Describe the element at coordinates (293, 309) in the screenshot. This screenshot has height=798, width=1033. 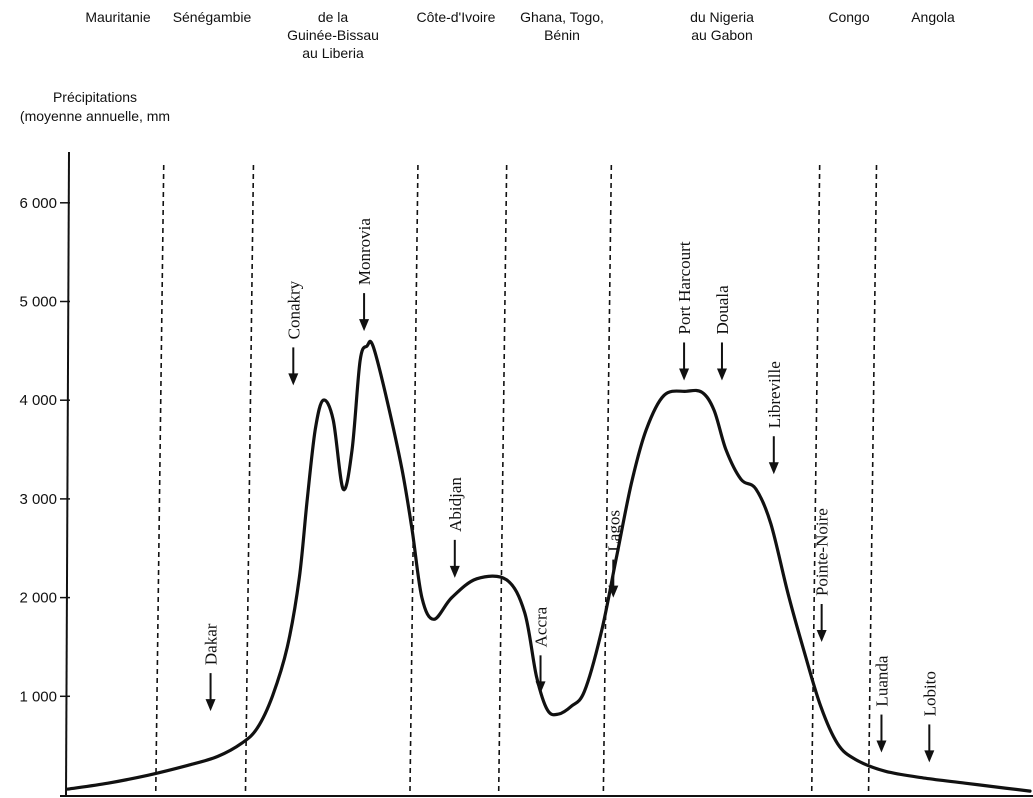
I see `city-label: Conakry` at that location.